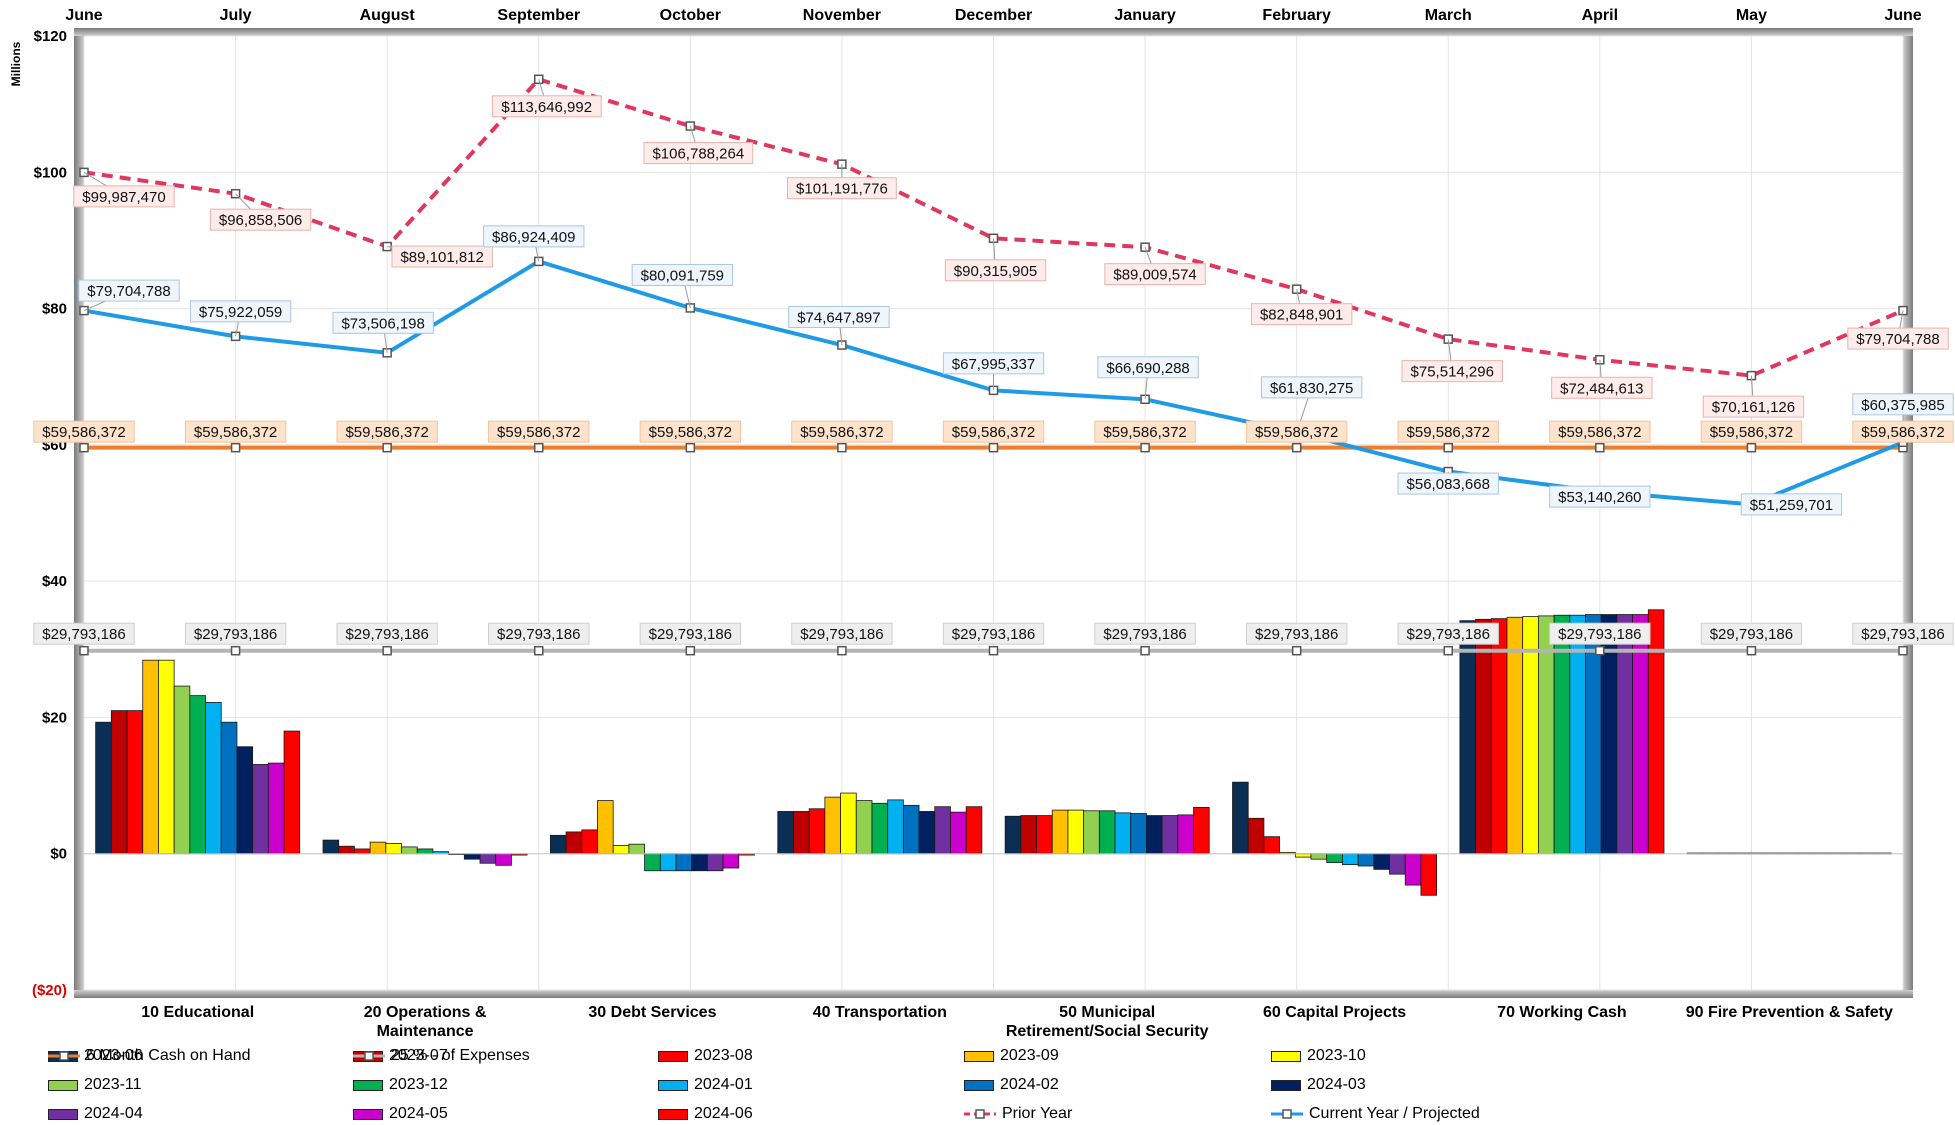 The height and width of the screenshot is (1125, 1955). What do you see at coordinates (1448, 484) in the screenshot?
I see `data-label: $56,083,668` at bounding box center [1448, 484].